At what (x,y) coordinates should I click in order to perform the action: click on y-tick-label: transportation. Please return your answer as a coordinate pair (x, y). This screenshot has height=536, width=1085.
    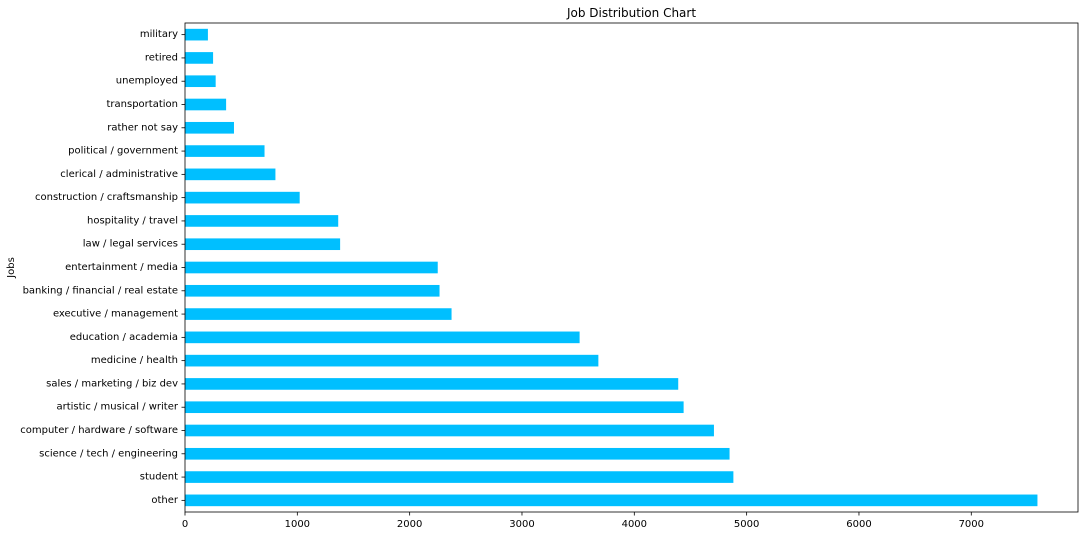
    Looking at the image, I should click on (143, 104).